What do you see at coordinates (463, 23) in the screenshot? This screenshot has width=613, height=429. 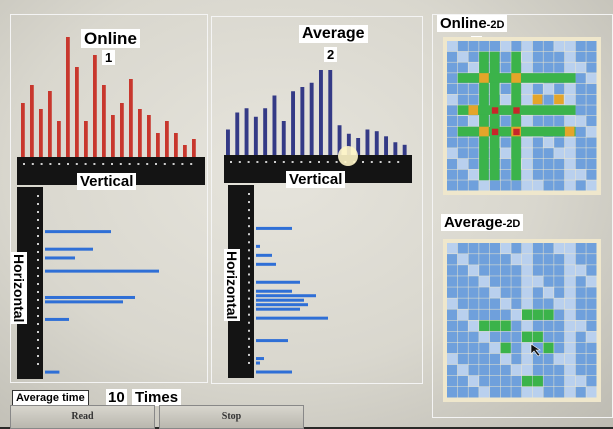 I see `online2d-title-main: Online` at bounding box center [463, 23].